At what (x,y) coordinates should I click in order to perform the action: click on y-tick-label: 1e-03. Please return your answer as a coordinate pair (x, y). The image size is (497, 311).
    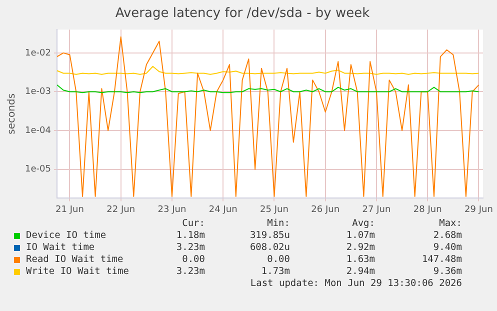
    Looking at the image, I should click on (37, 92).